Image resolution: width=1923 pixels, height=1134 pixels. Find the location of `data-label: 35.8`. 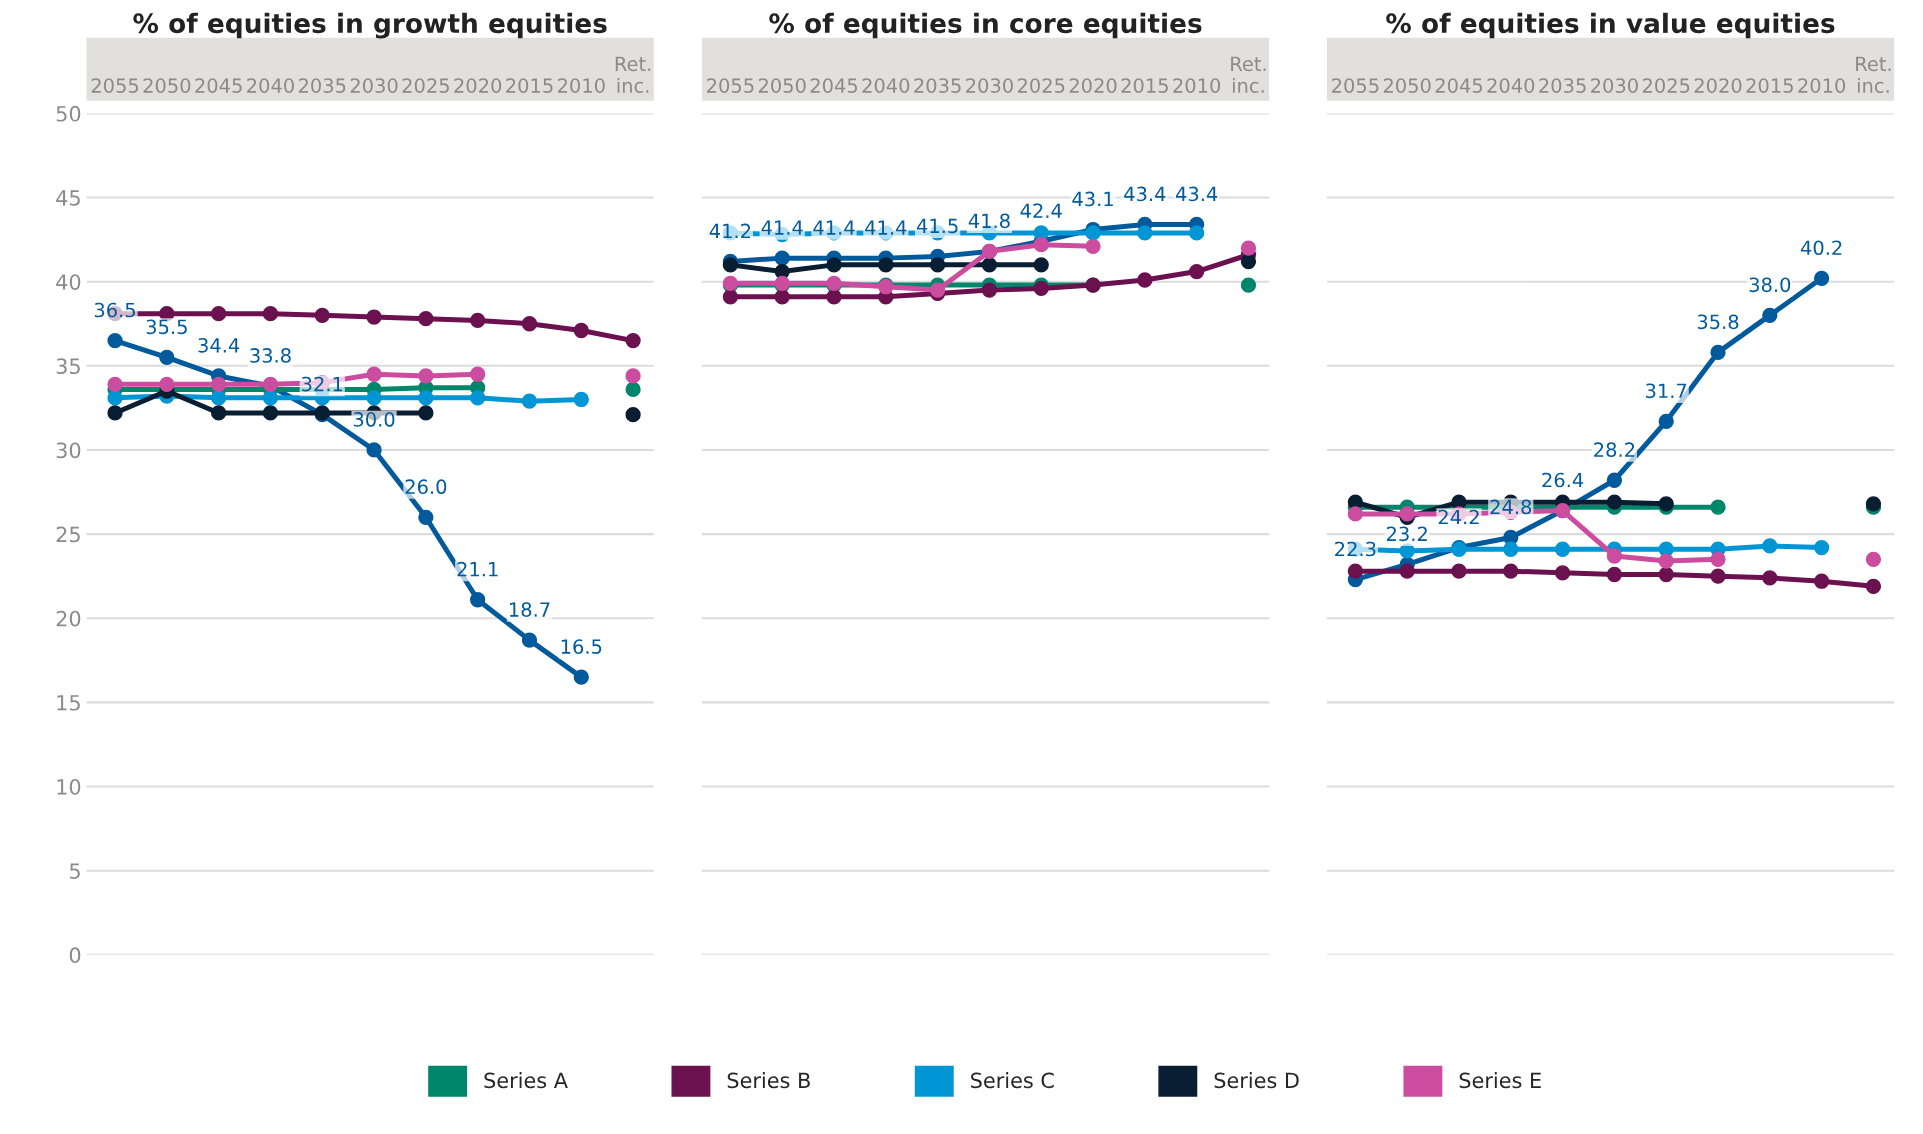

data-label: 35.8 is located at coordinates (1718, 322).